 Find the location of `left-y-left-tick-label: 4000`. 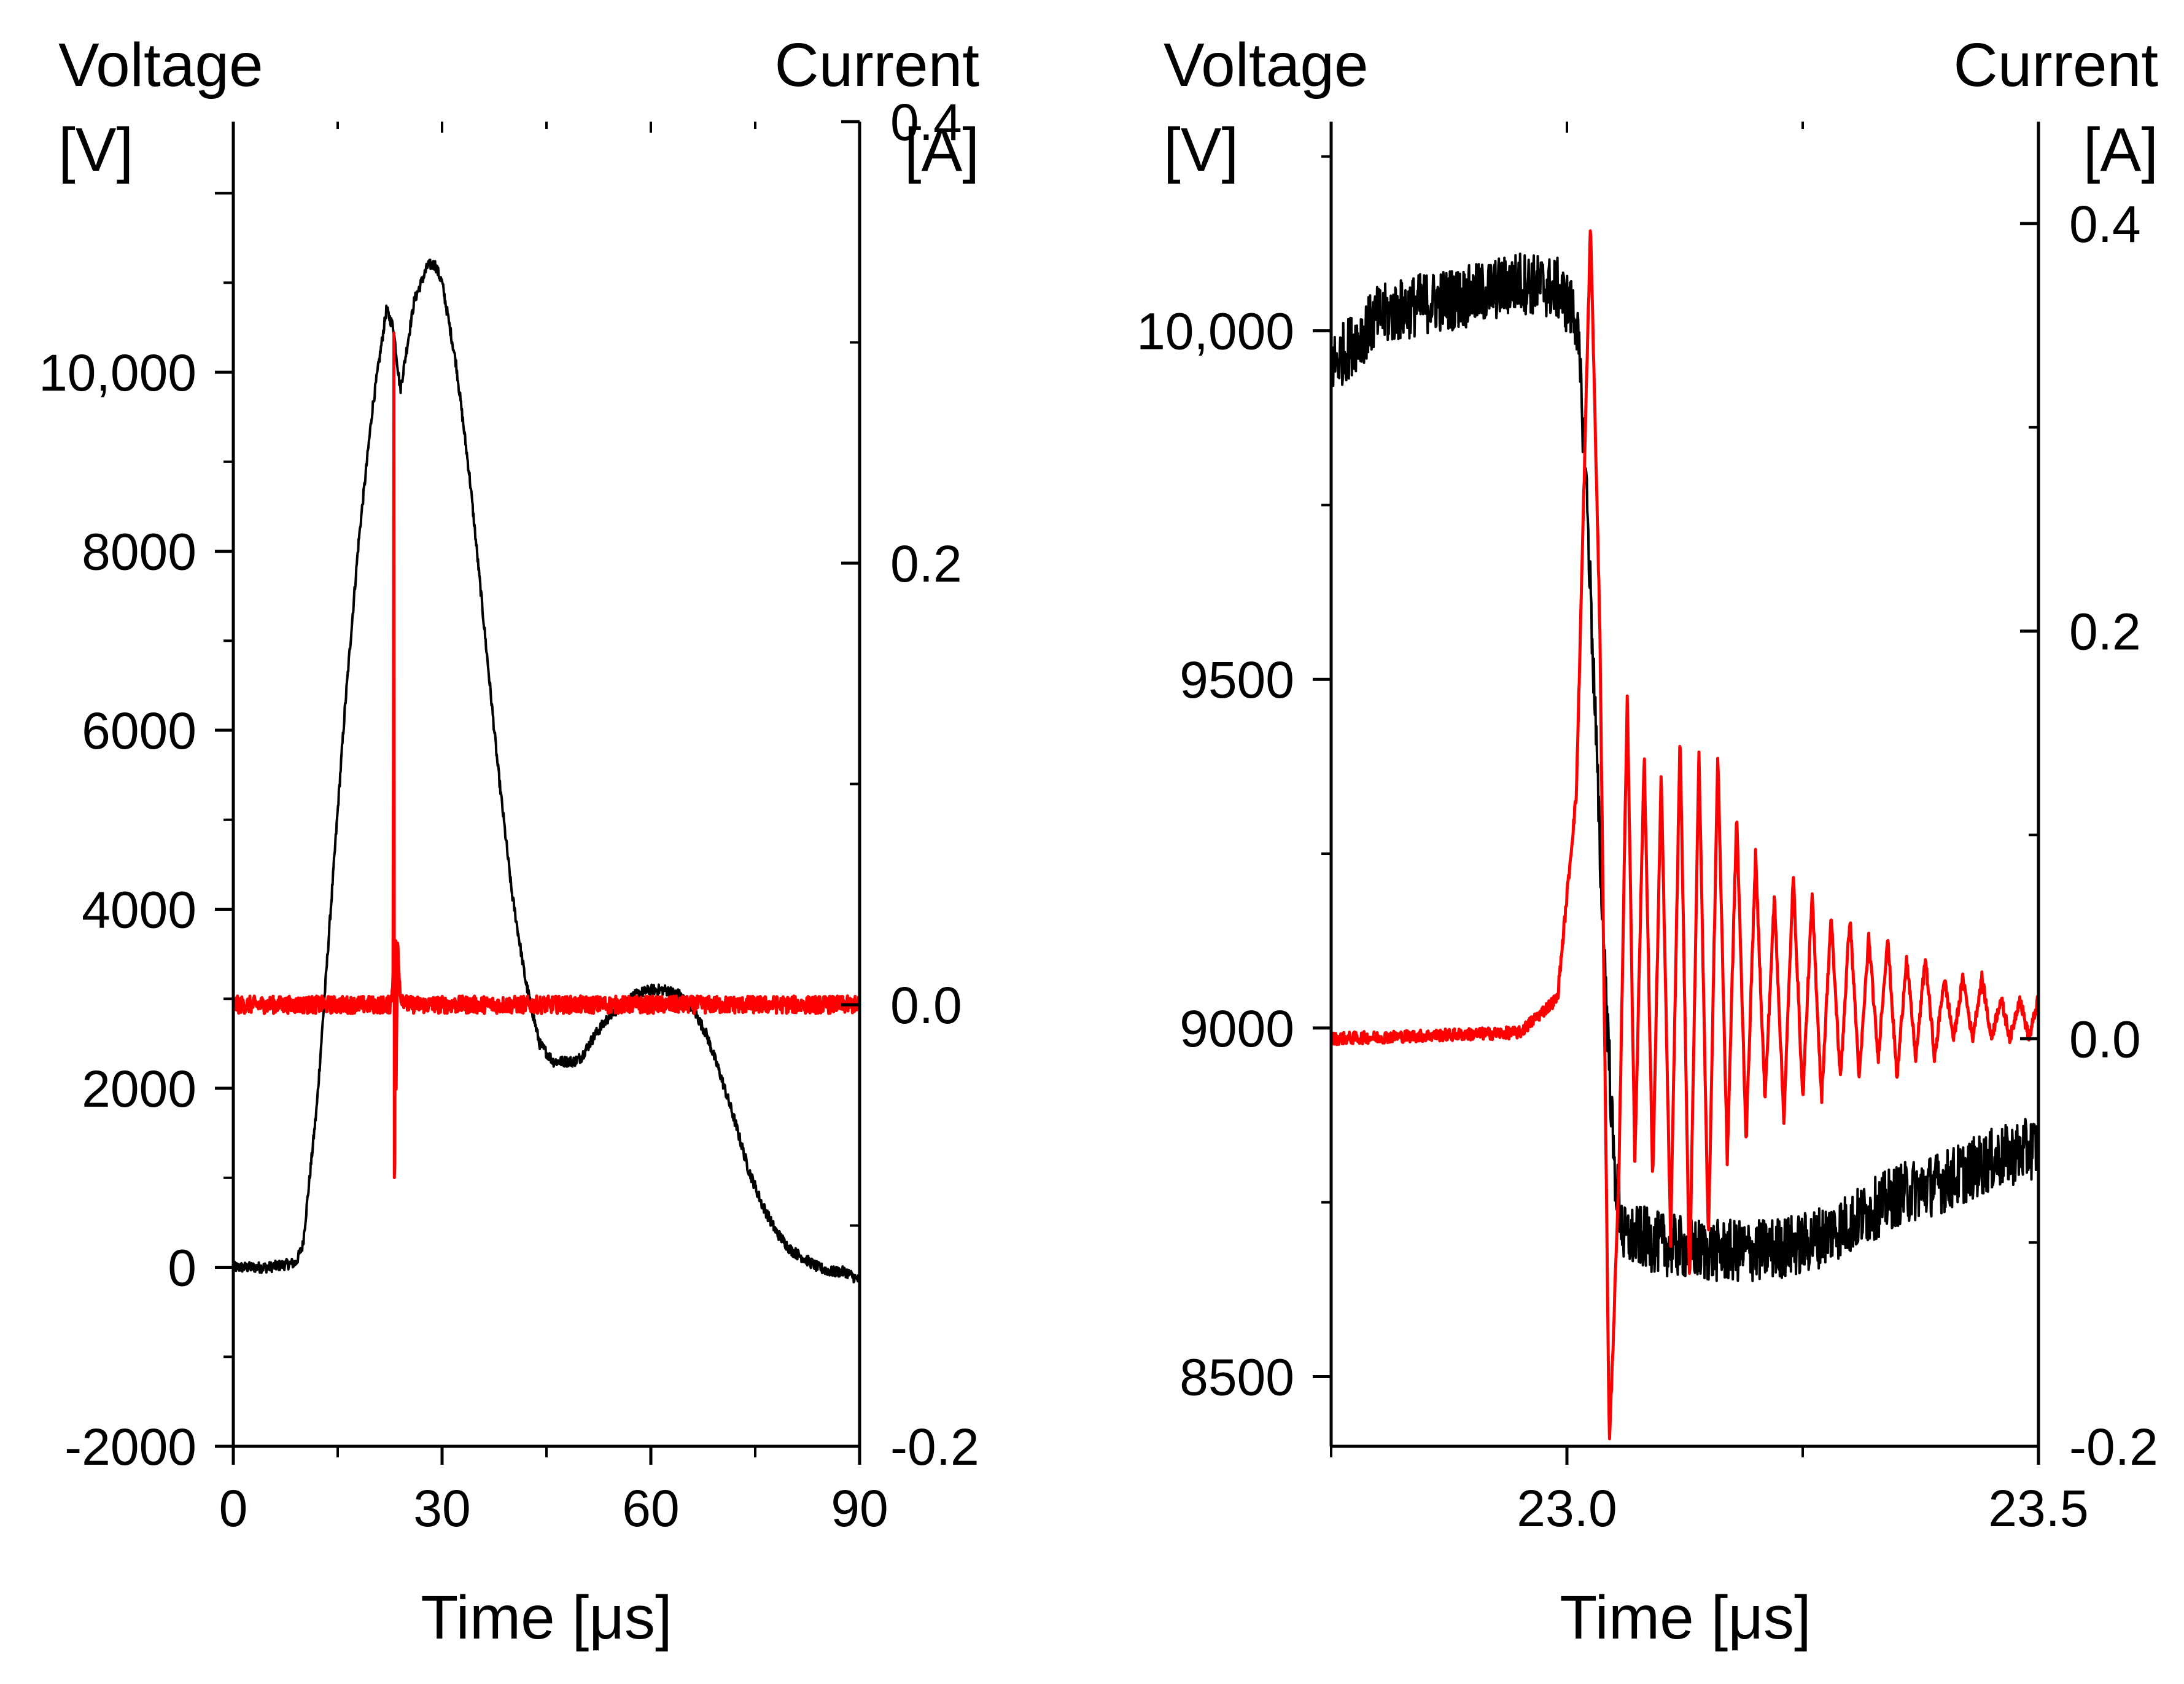

left-y-left-tick-label: 4000 is located at coordinates (139, 910).